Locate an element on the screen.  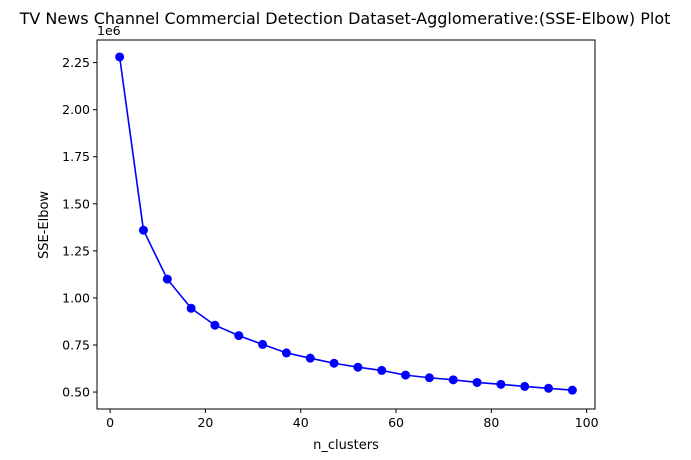
y-axis: 0.50 0.75 1.00 1.25 1.50 1.75 2.00 2.25 is located at coordinates (79, 227).